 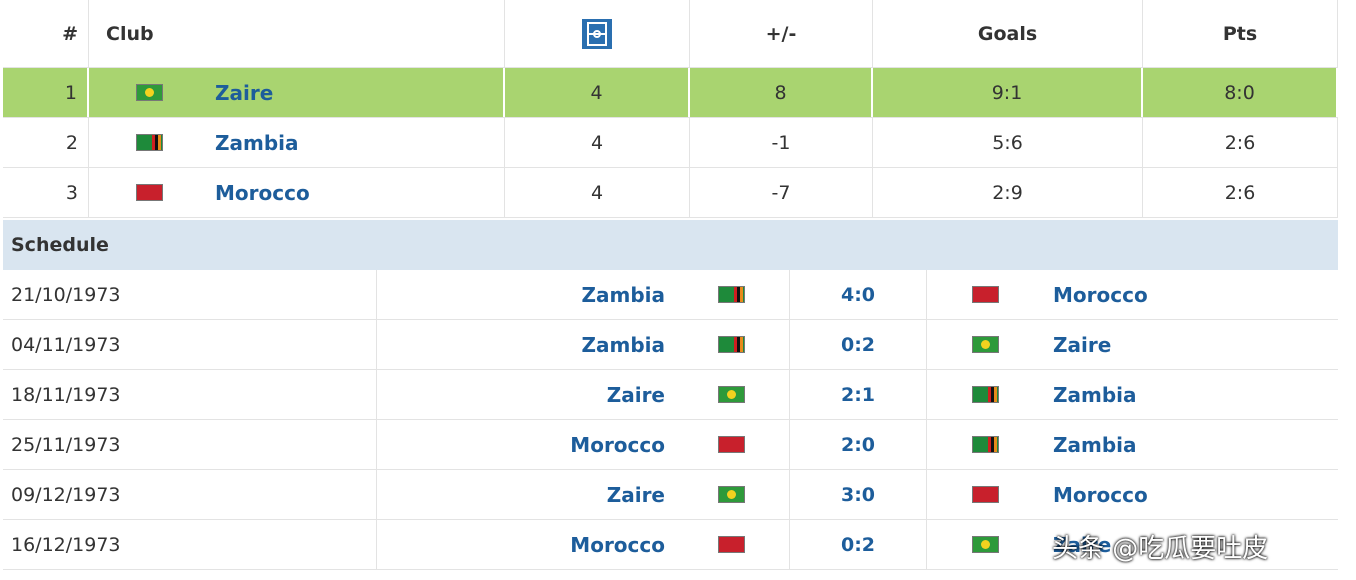 What do you see at coordinates (297, 33) in the screenshot?
I see `club-header: Club` at bounding box center [297, 33].